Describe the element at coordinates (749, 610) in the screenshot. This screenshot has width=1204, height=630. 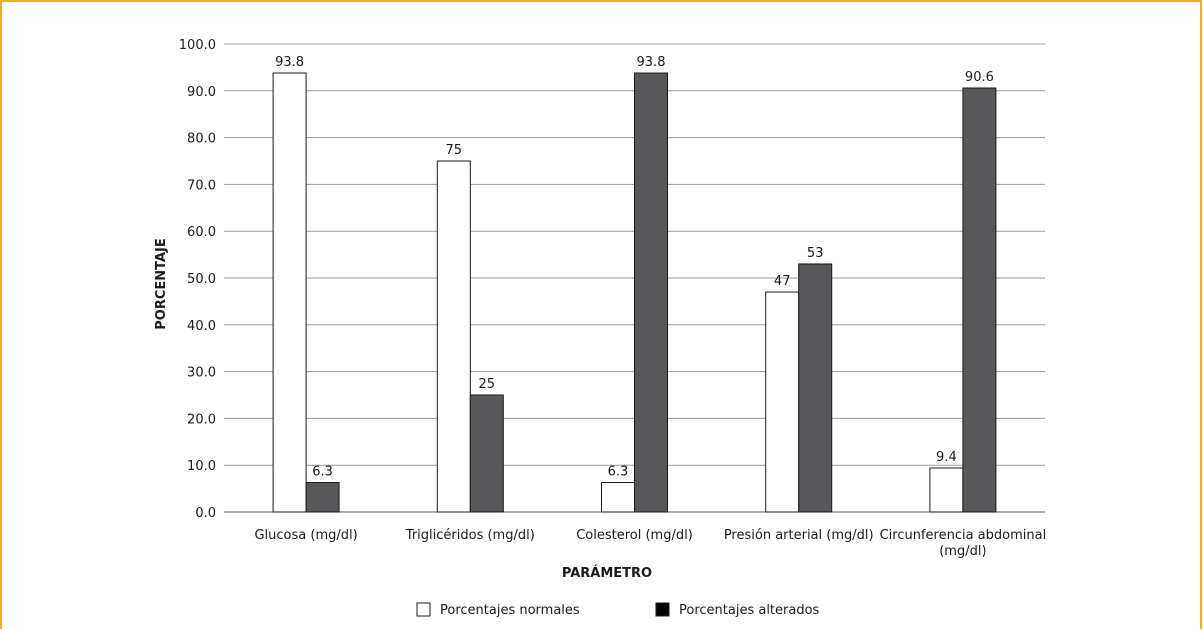
I see `legend-label: Porcentajes alterados` at that location.